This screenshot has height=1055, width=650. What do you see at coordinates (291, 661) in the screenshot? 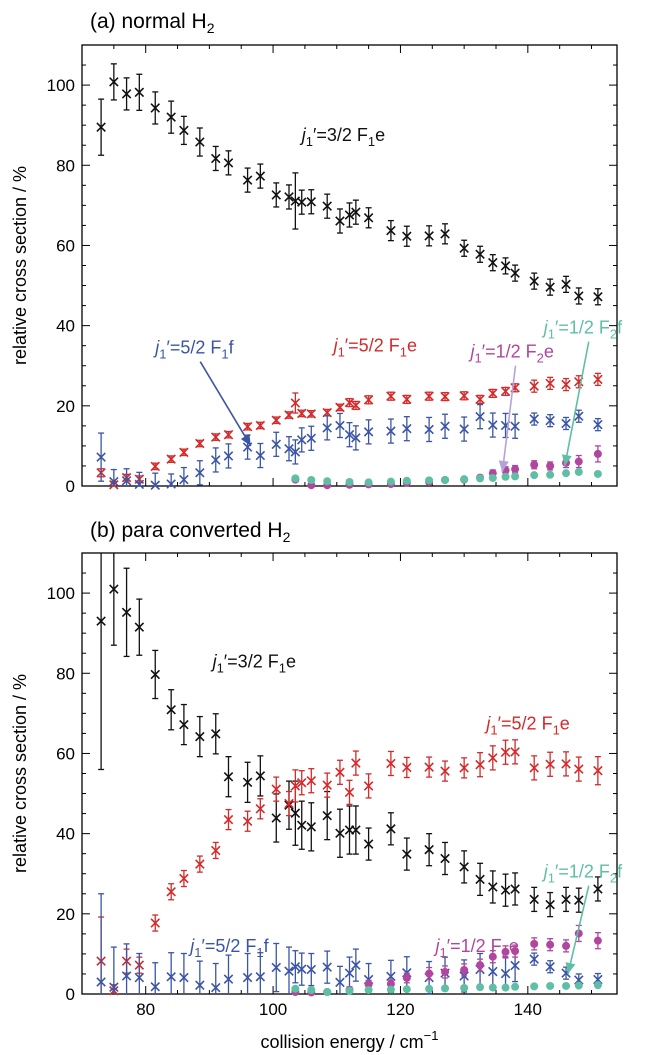
I see `annotation-parity: e` at bounding box center [291, 661].